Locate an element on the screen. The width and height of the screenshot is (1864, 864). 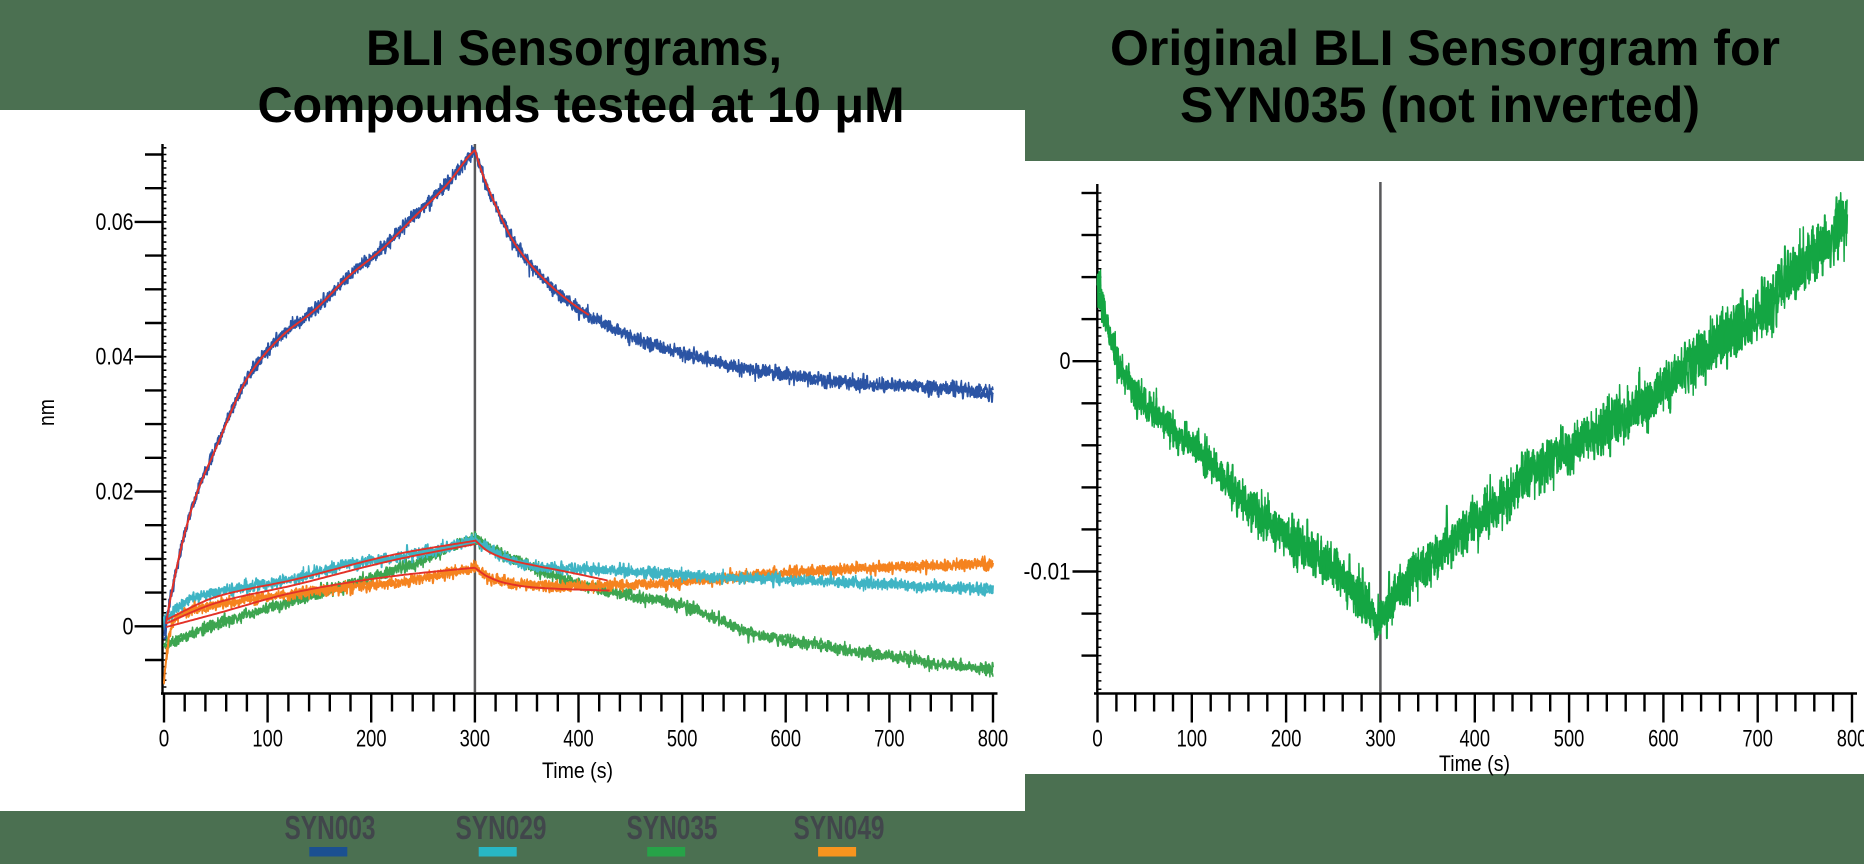
svg-text: SYN035 (not inverted) is located at coordinates (1440, 105).